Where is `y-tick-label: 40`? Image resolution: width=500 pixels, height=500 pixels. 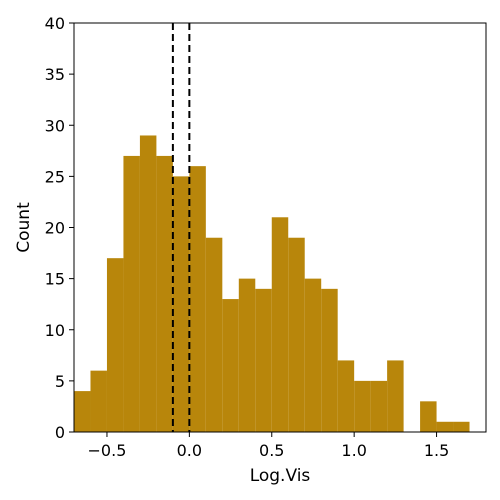
y-tick-label: 40 is located at coordinates (55, 23).